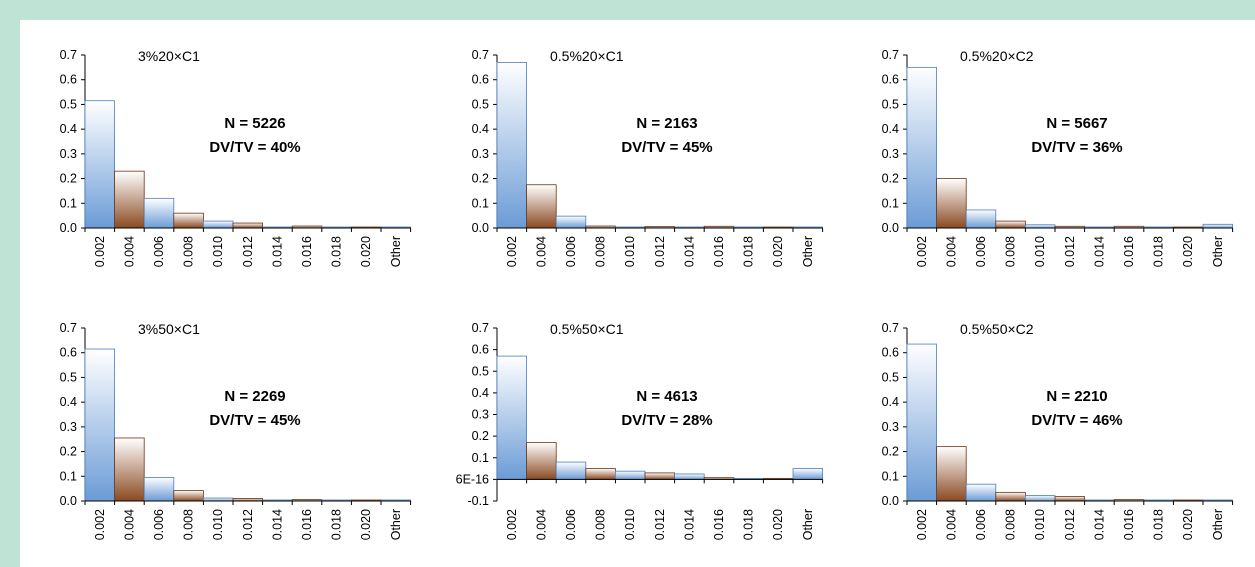 This screenshot has height=567, width=1255. Describe the element at coordinates (478, 501) in the screenshot. I see `y-tick-label: -0.1` at that location.